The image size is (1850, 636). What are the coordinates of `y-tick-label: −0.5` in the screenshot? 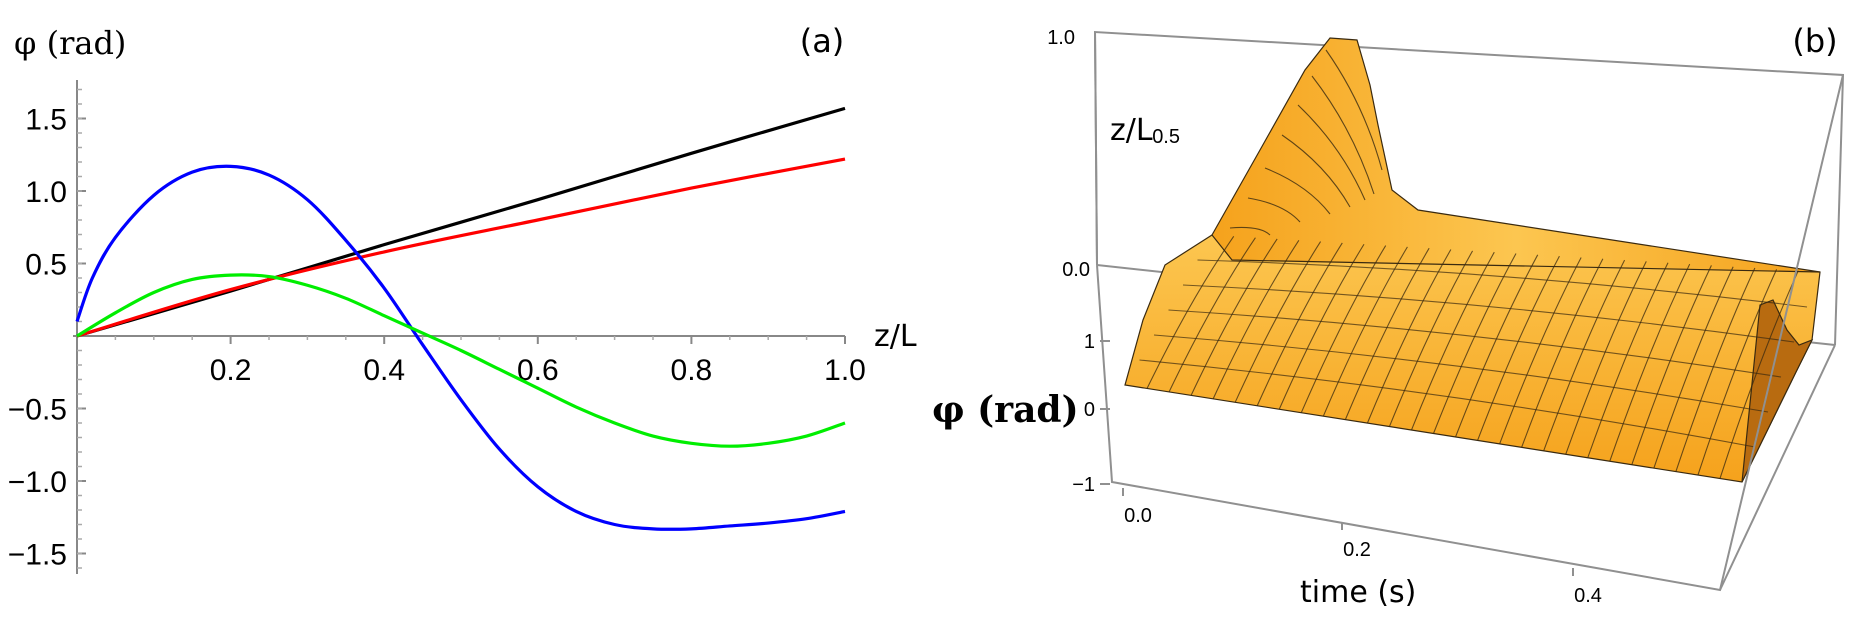 It's located at (37, 410).